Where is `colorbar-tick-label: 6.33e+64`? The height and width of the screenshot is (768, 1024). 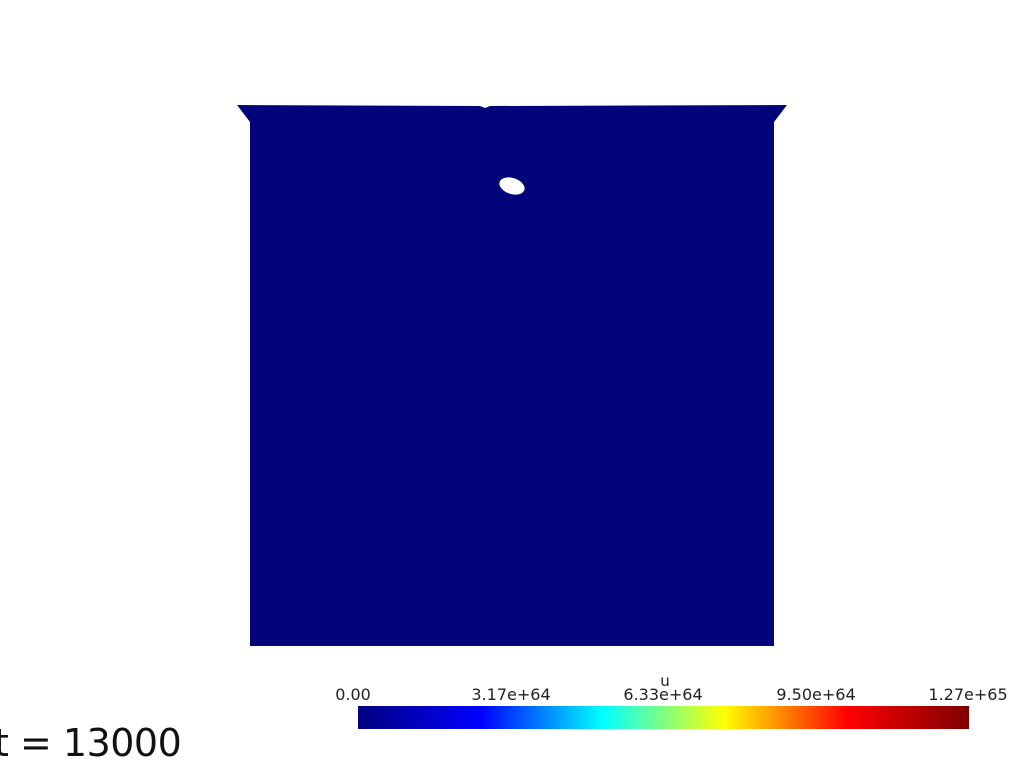
colorbar-tick-label: 6.33e+64 is located at coordinates (663, 694).